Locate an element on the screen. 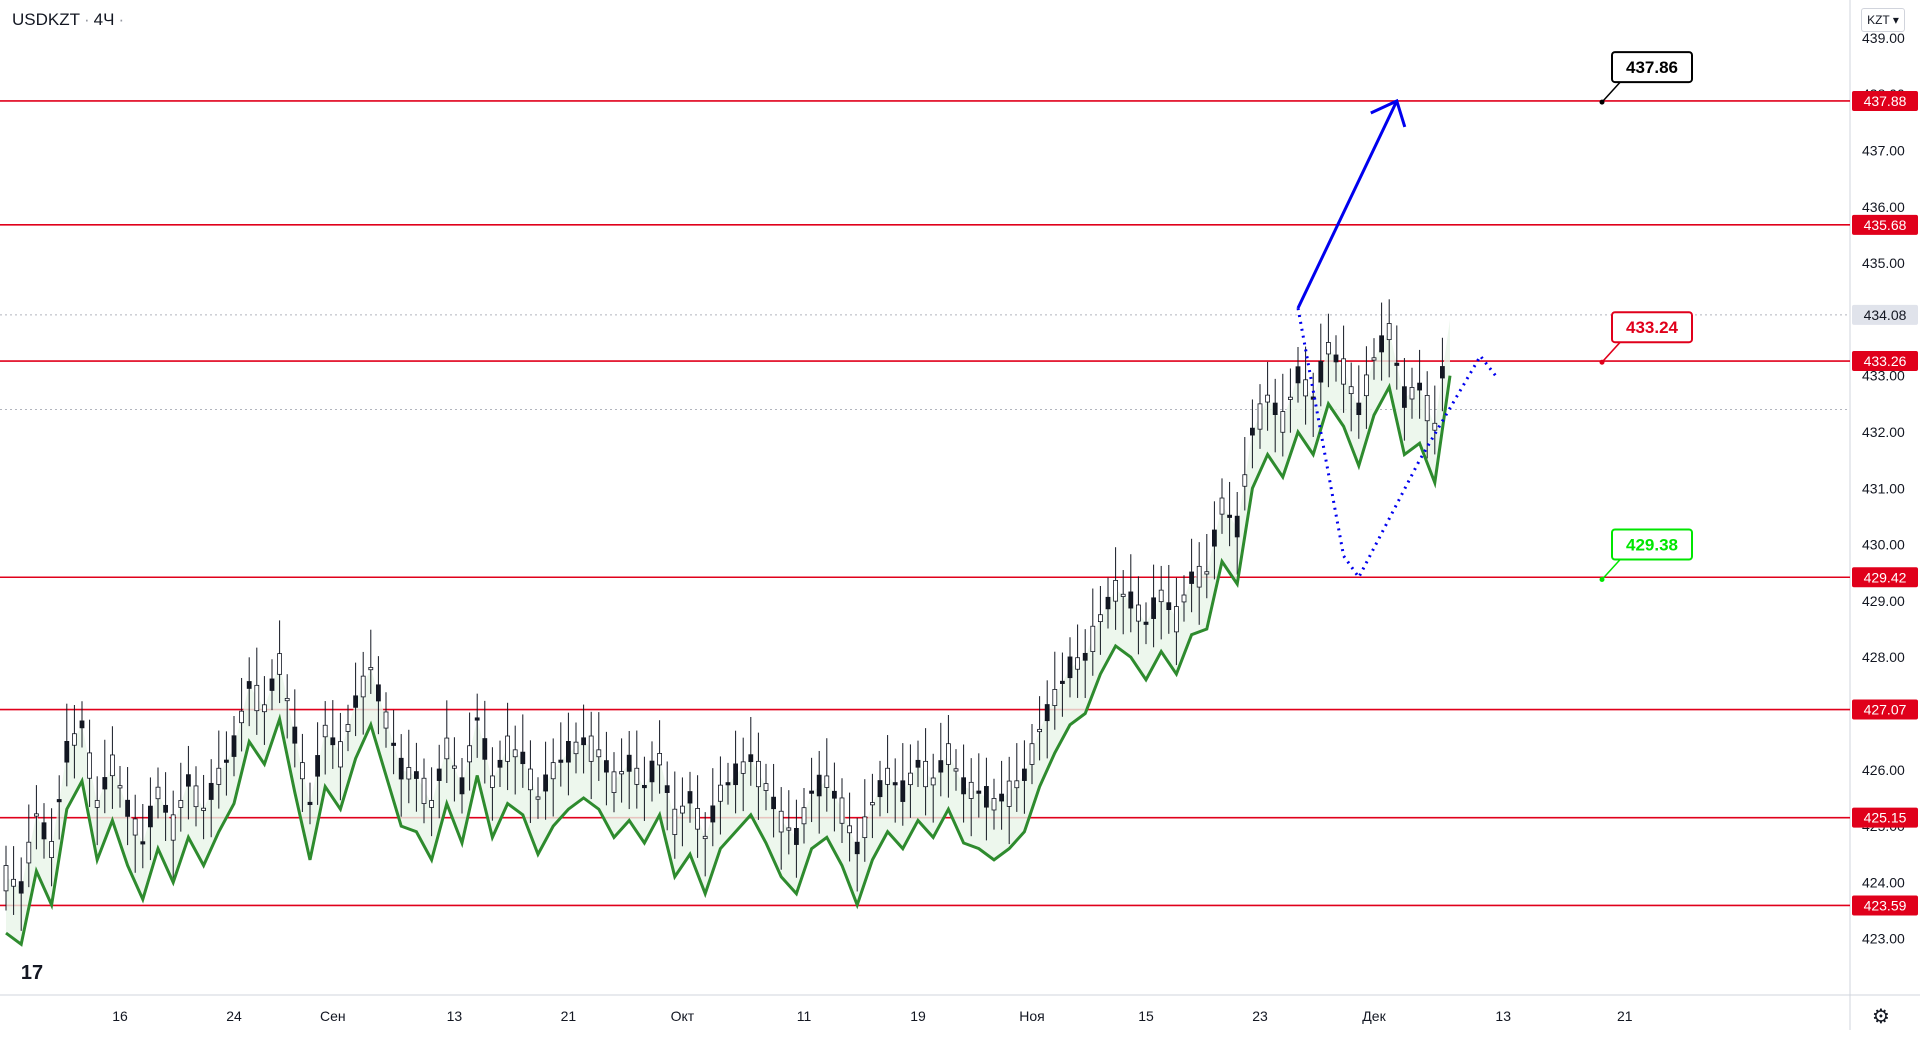 The width and height of the screenshot is (1920, 1046). interval-label: 4Ч is located at coordinates (104, 19).